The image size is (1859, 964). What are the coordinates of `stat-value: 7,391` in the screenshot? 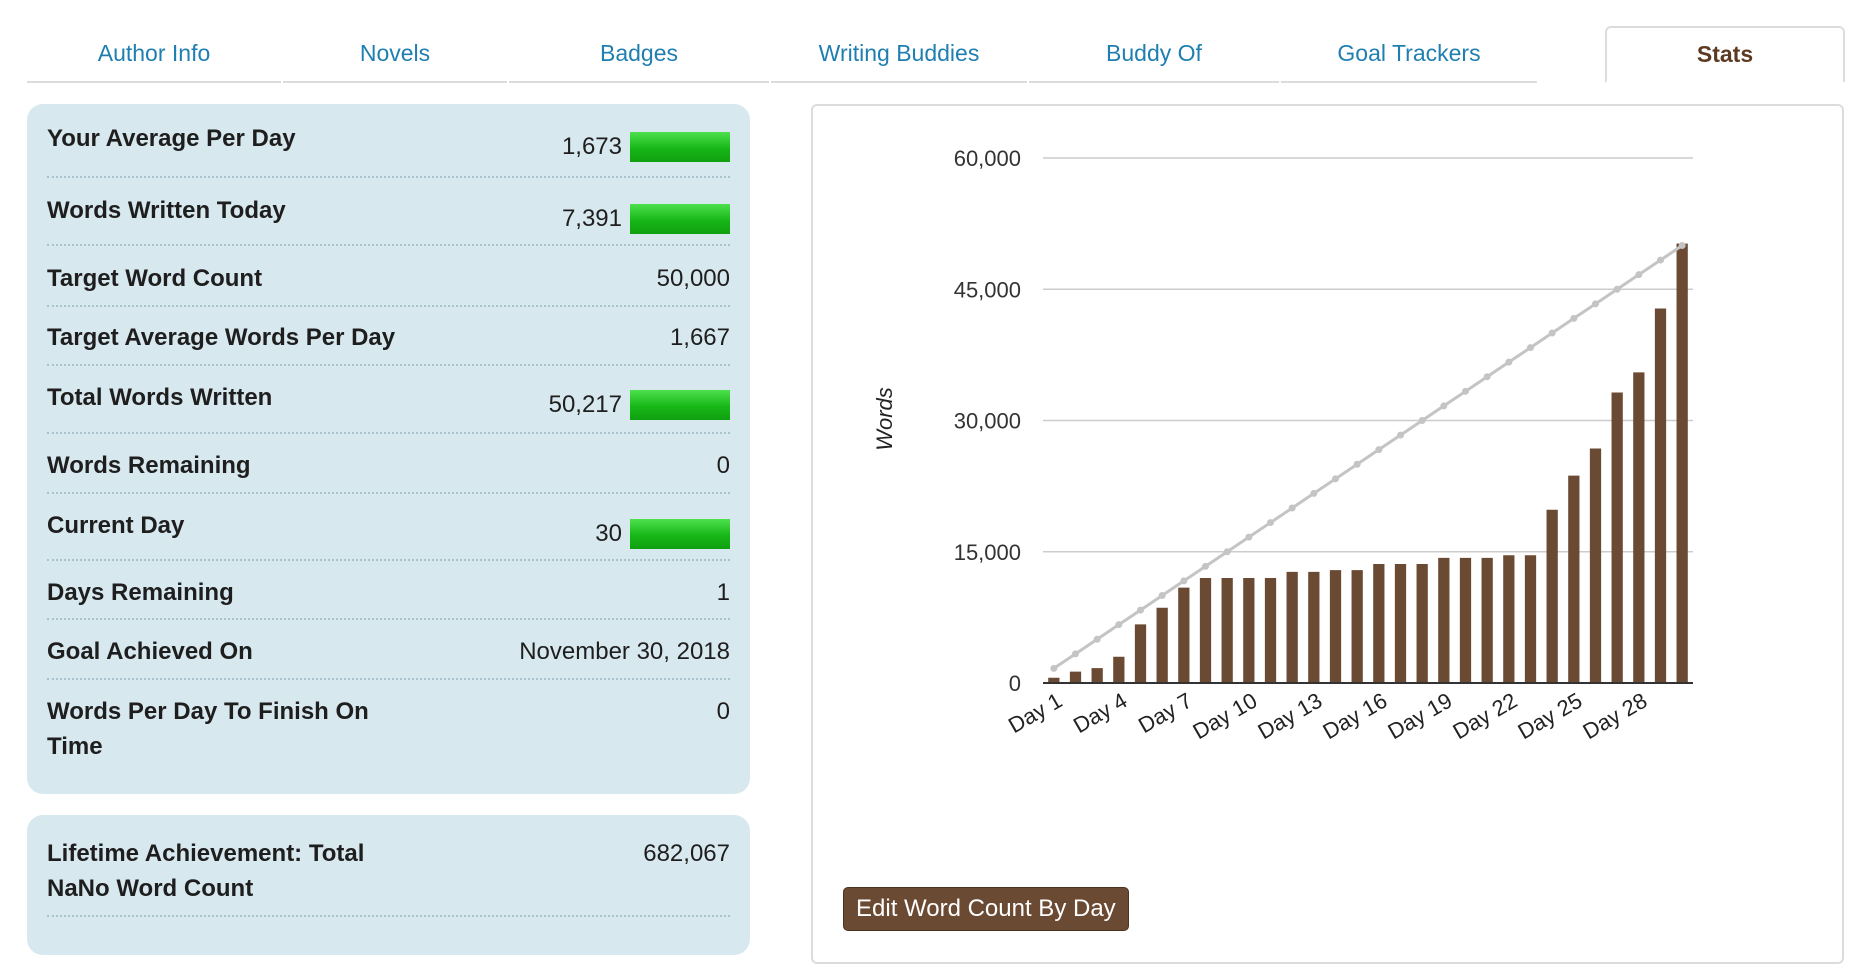 It's located at (591, 218).